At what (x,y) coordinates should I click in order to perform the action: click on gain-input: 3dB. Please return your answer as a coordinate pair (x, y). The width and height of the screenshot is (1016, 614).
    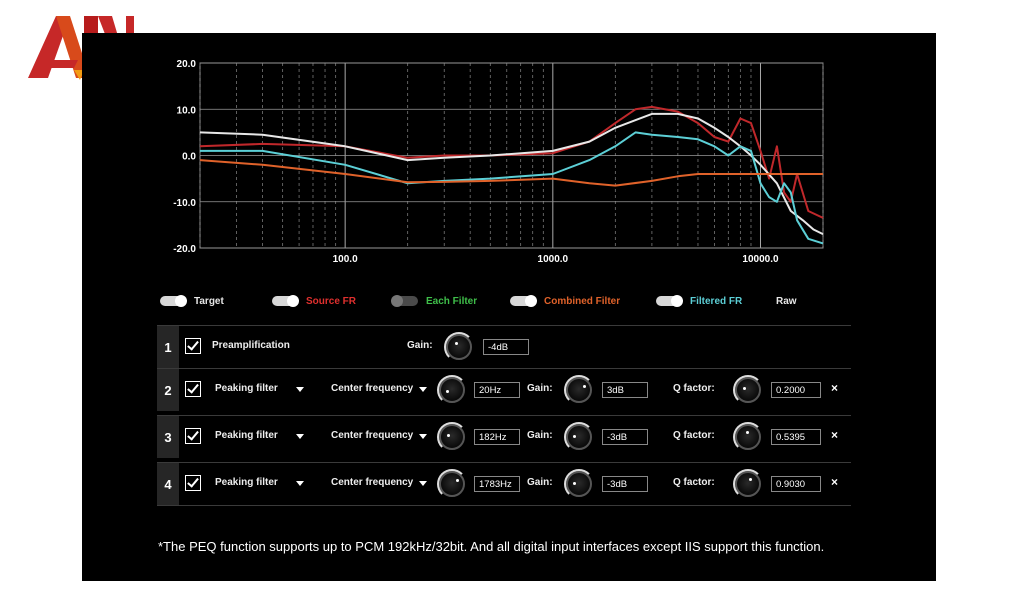
    Looking at the image, I should click on (625, 390).